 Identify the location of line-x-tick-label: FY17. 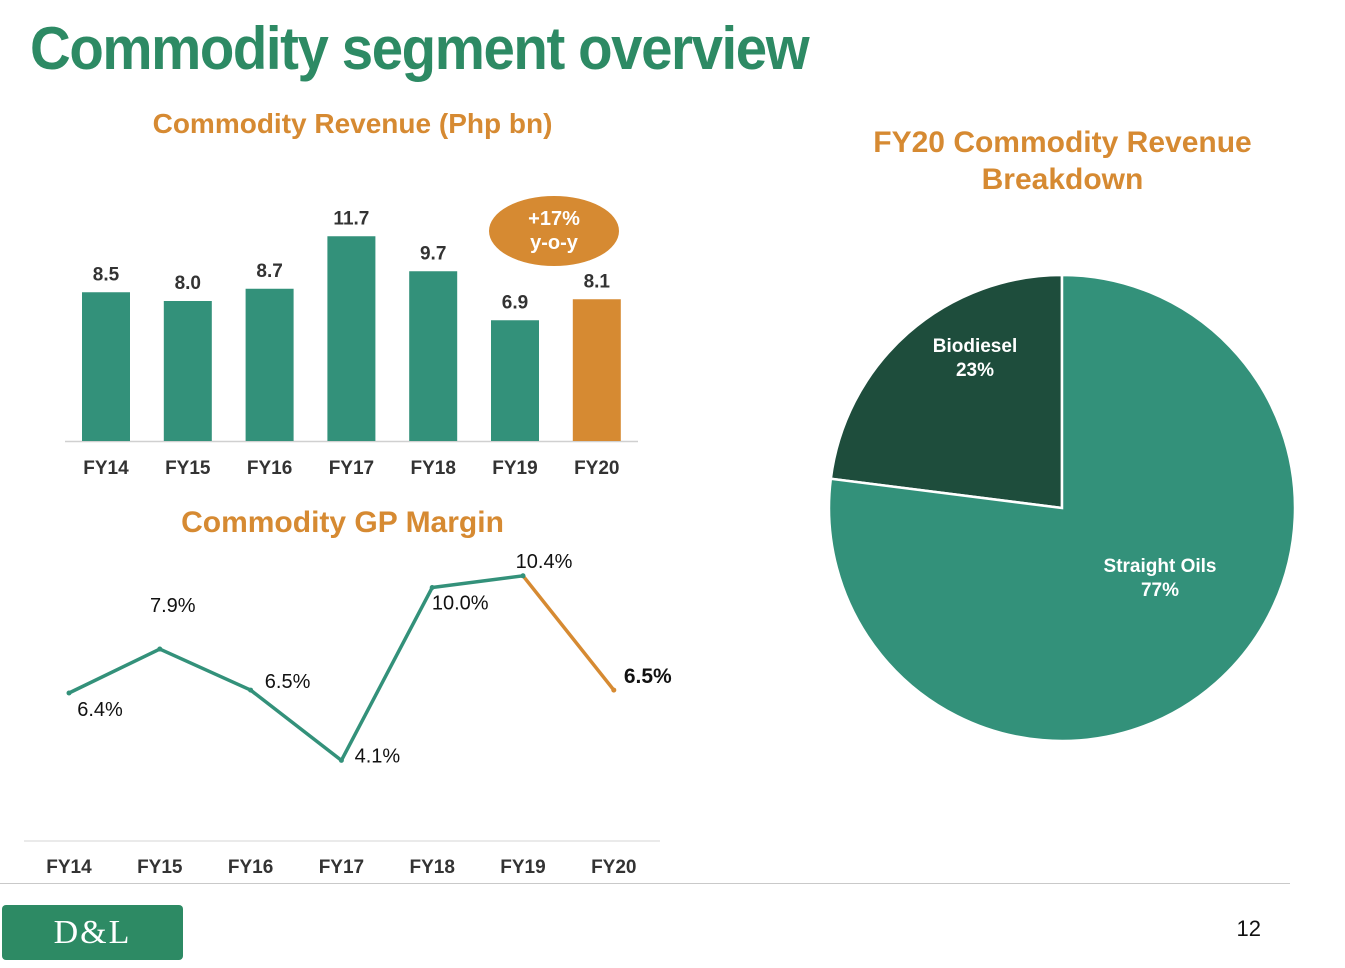
(341, 867).